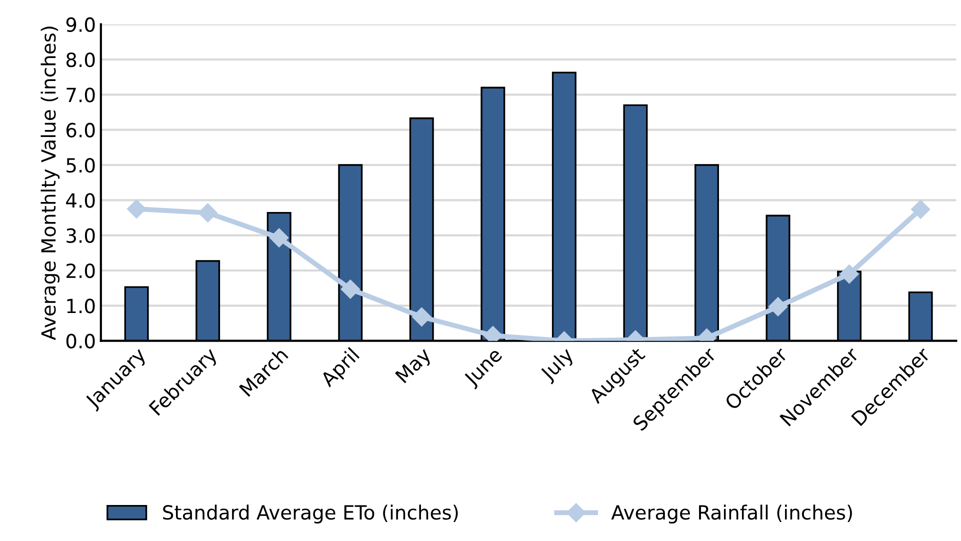 The width and height of the screenshot is (961, 541). Describe the element at coordinates (80, 165) in the screenshot. I see `y-tick-label: 5.0` at that location.